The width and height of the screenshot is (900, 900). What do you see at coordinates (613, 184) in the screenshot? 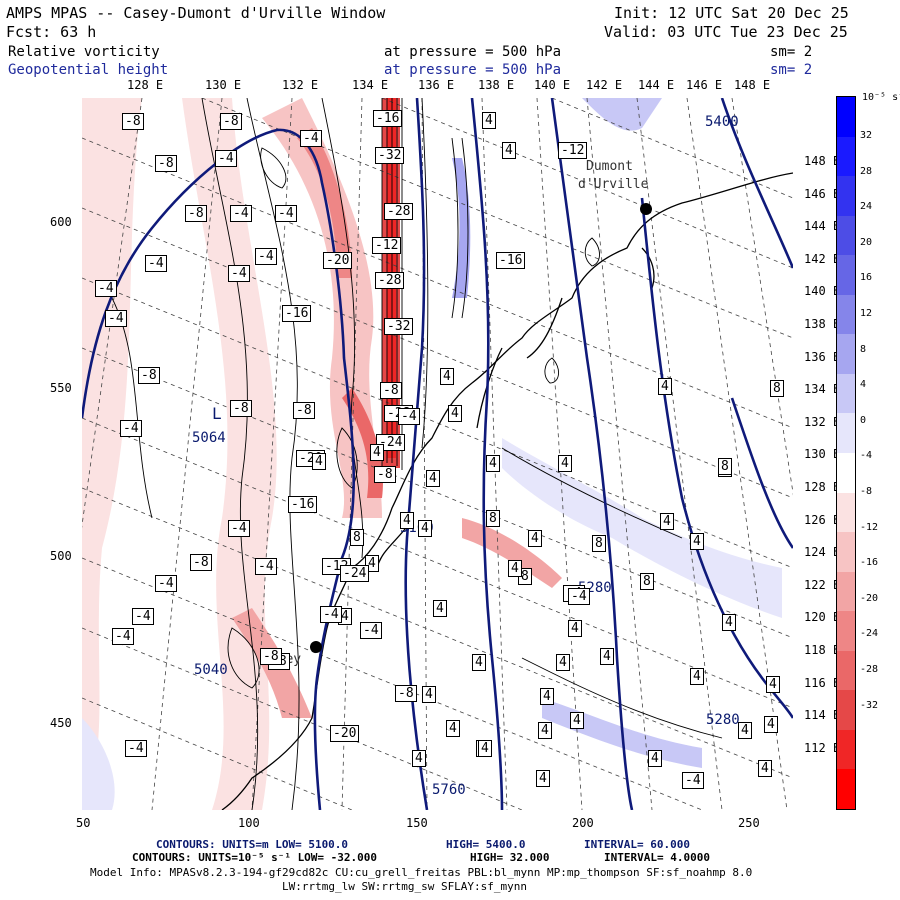
I see `station-label-durville: d'Urville` at bounding box center [613, 184].